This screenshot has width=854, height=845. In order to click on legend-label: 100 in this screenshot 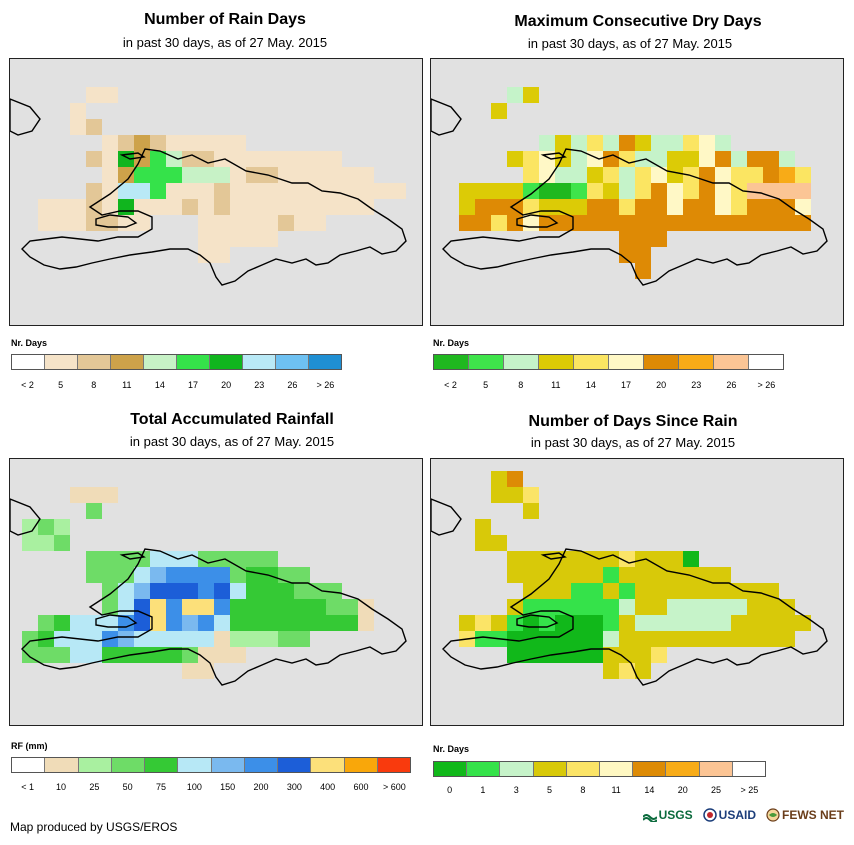, I will do `click(194, 787)`.